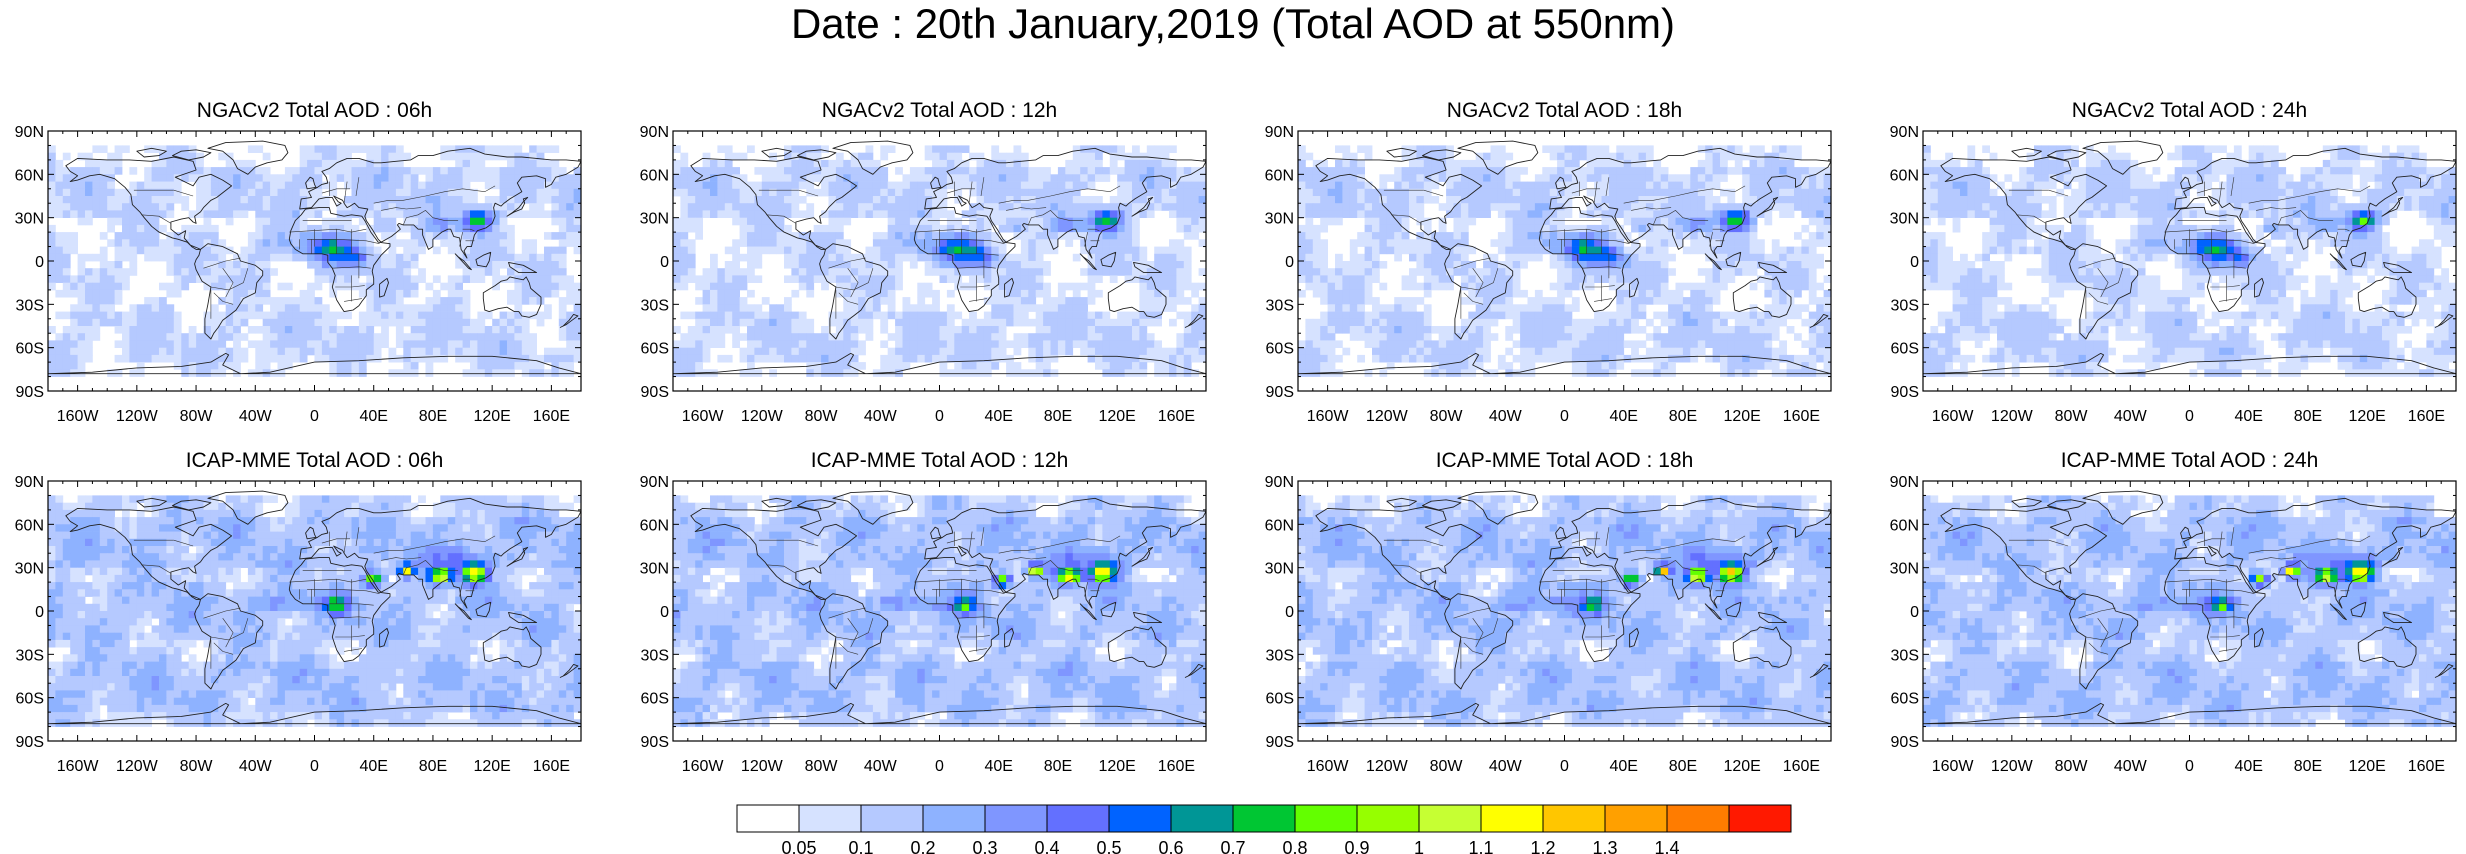  Describe the element at coordinates (1480, 846) in the screenshot. I see `colorbar-label: 1.1` at that location.